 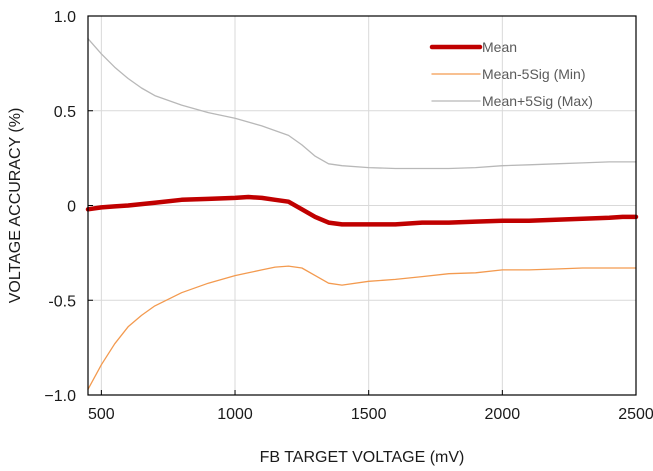 I want to click on y-tick-label: 0.5, so click(x=65, y=112).